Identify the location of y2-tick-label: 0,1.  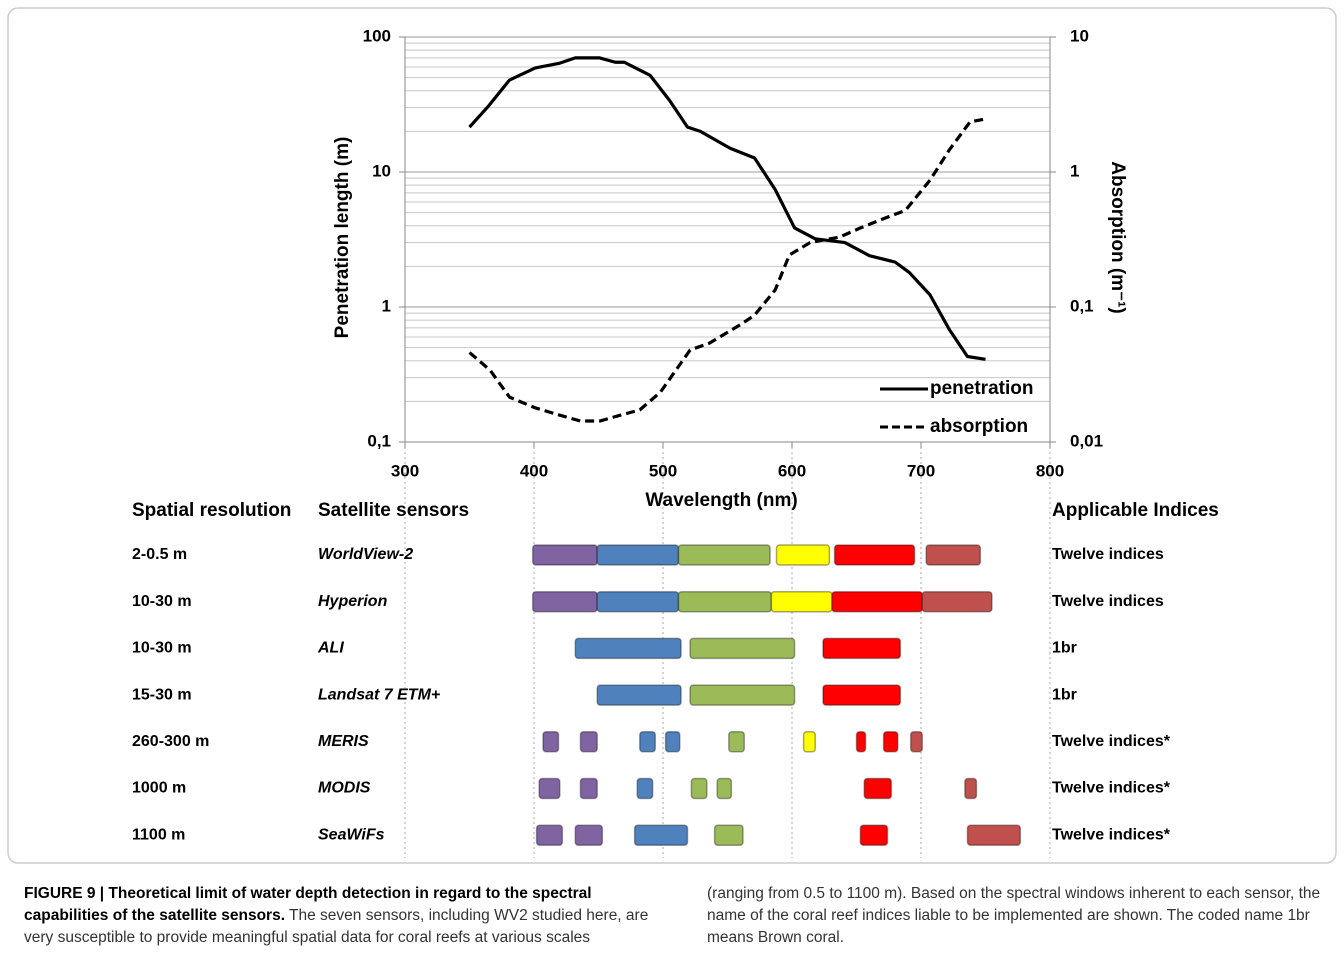
(1082, 305).